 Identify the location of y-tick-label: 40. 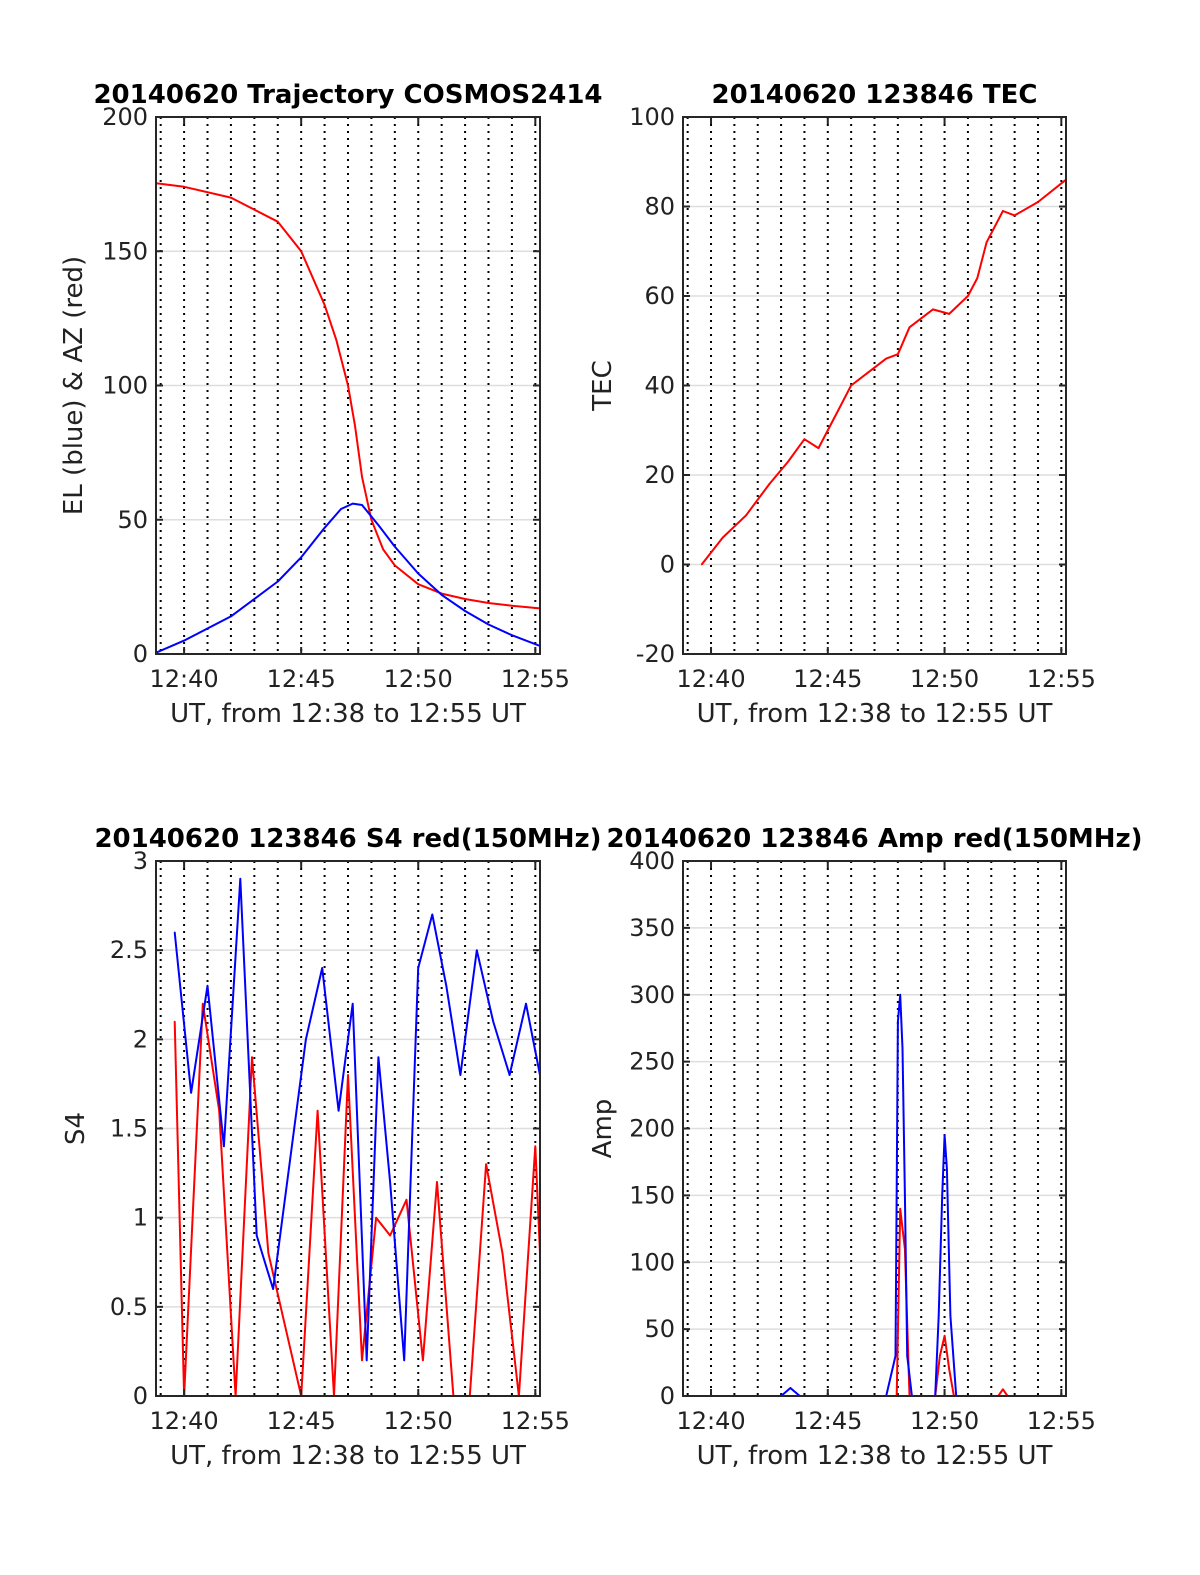
(659, 386).